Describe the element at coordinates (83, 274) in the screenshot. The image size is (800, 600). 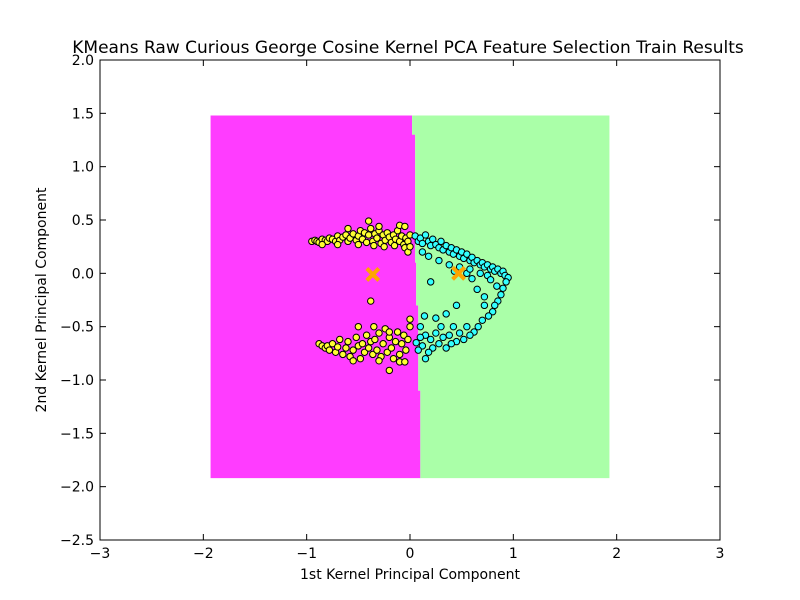
I see `y-tick-label: 0.0` at that location.